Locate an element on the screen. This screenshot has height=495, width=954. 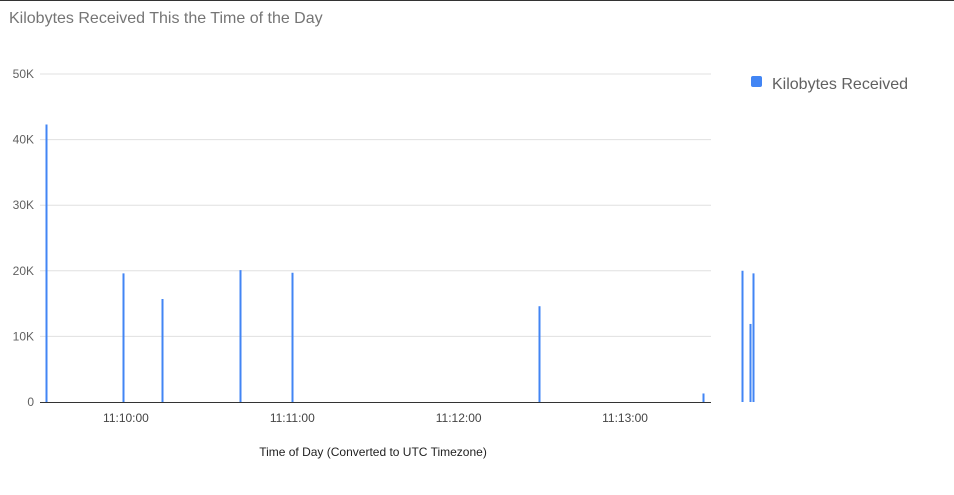
x-tick-label: 11:11:00 is located at coordinates (292, 418).